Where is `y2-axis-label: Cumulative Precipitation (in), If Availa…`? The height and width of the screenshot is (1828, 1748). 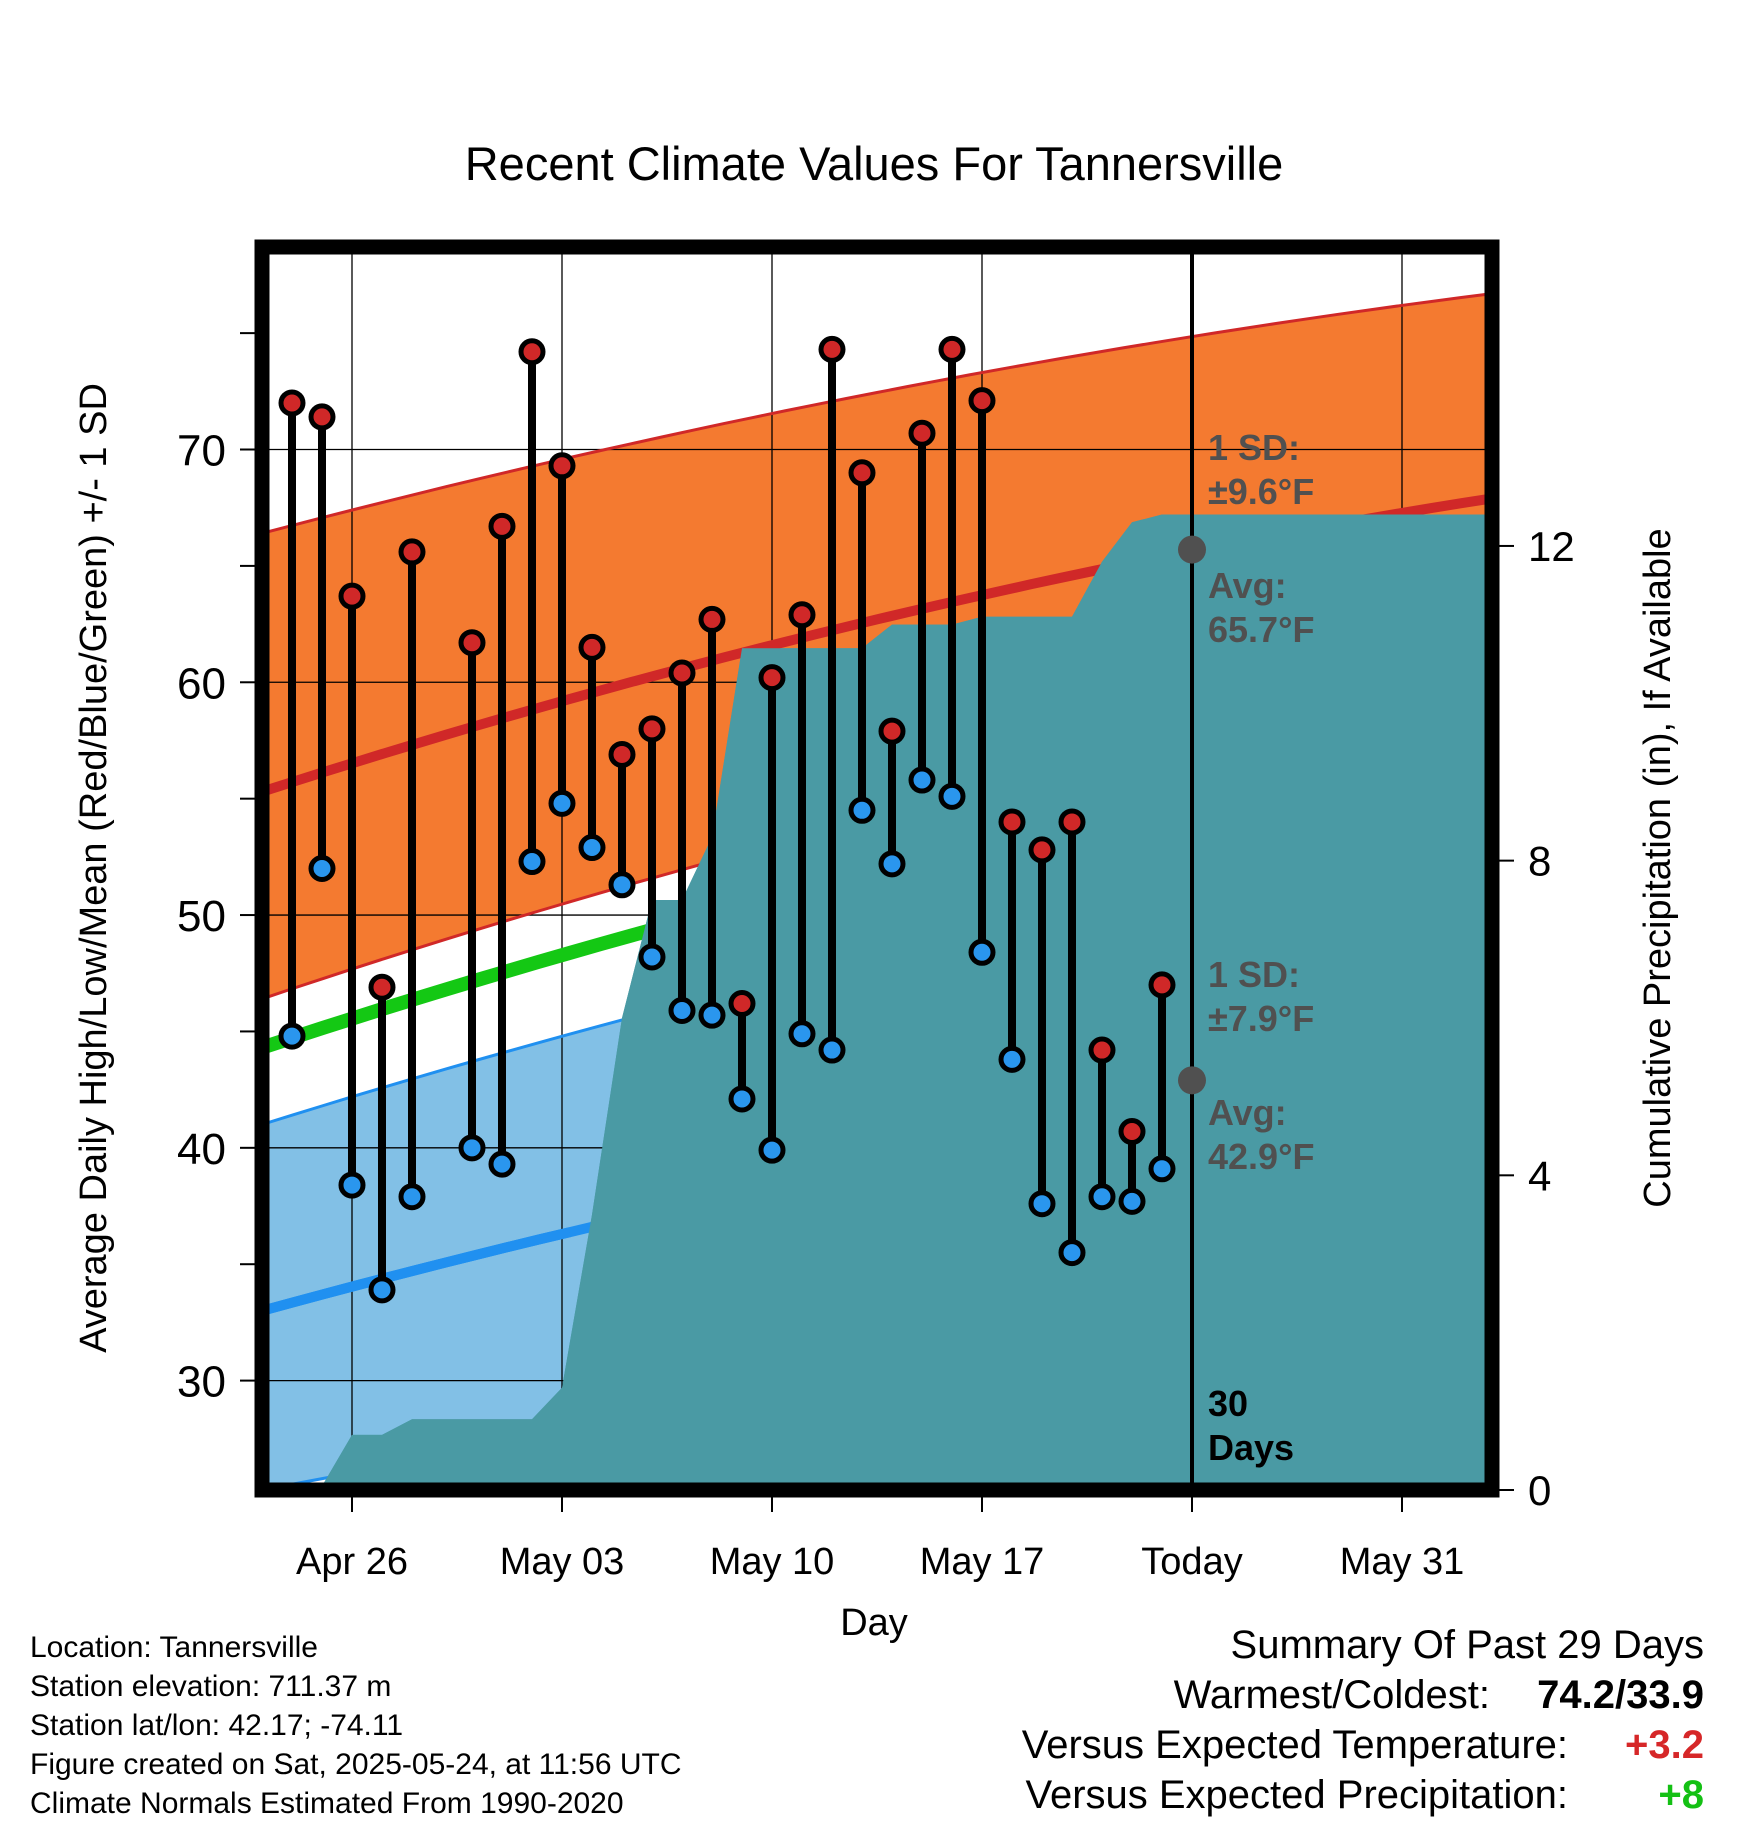 y2-axis-label: Cumulative Precipitation (in), If Availa… is located at coordinates (1658, 867).